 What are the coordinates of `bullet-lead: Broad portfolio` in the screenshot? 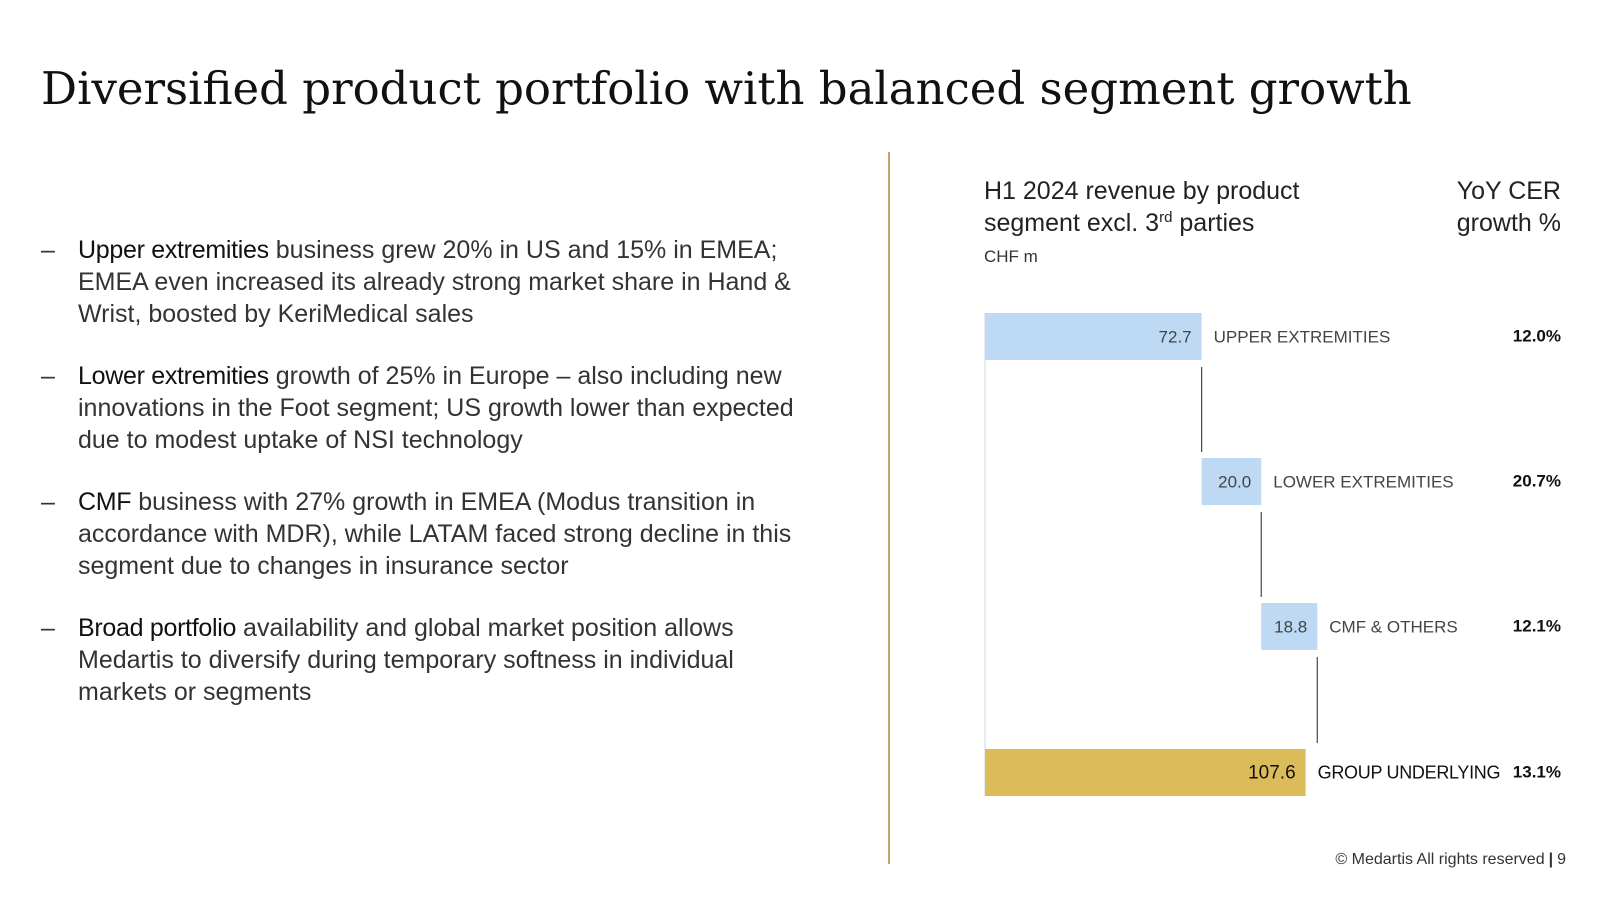 It's located at (157, 628).